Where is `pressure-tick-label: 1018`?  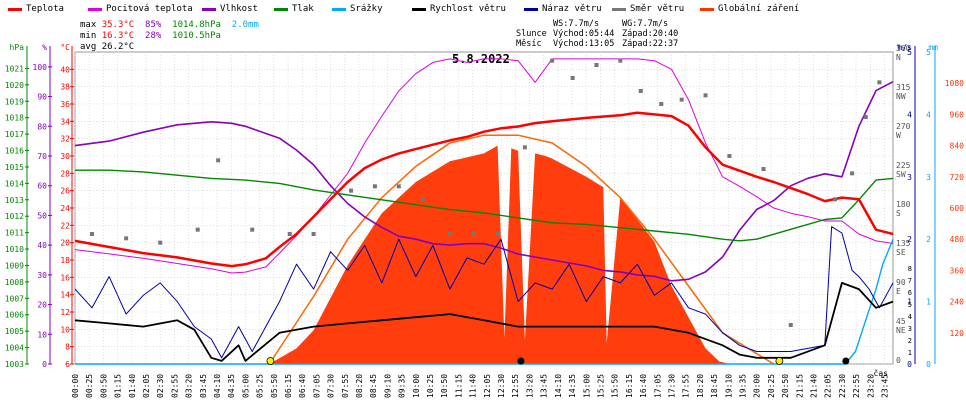
pressure-tick-label: 1018 is located at coordinates (14, 118).